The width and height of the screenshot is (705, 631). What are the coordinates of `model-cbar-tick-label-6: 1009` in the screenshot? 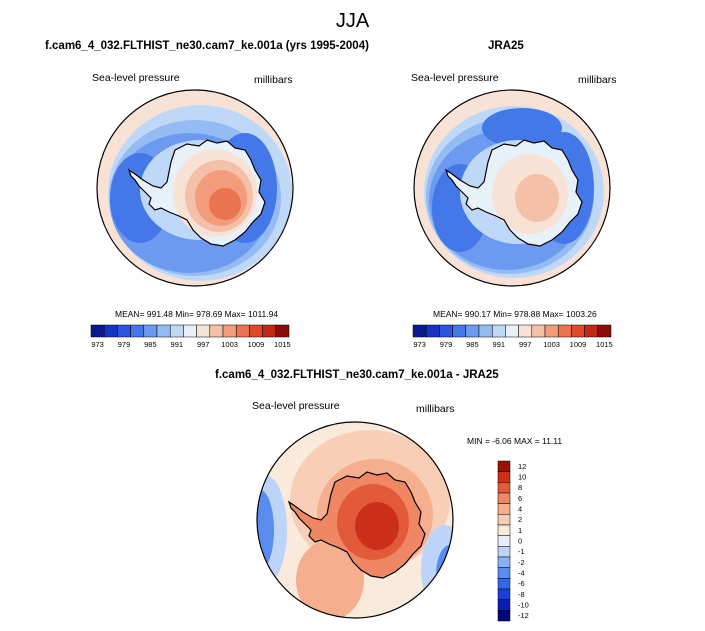 It's located at (256, 344).